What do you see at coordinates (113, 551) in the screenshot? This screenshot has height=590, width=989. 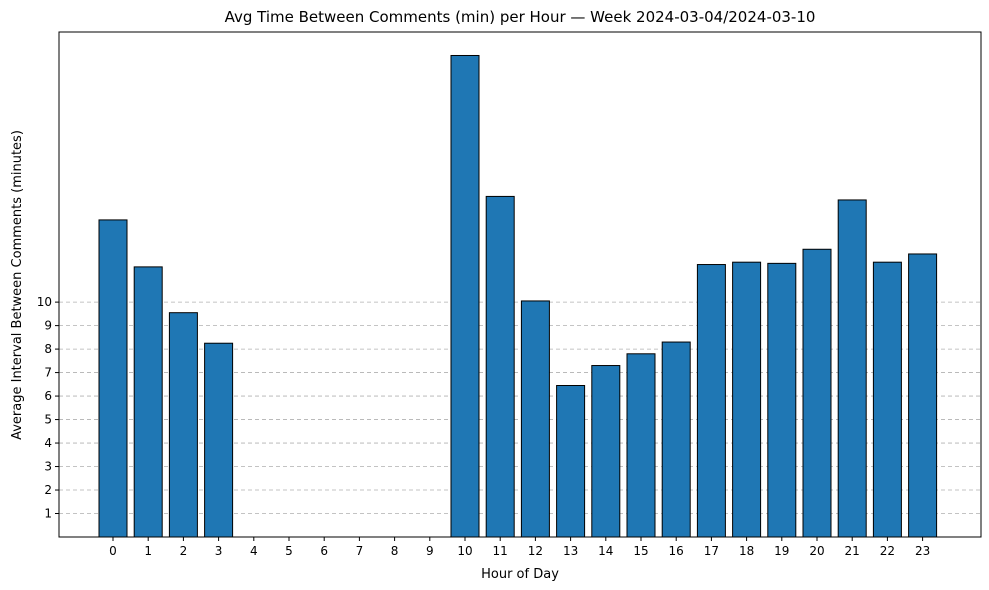 I see `x-tick-label: 0` at bounding box center [113, 551].